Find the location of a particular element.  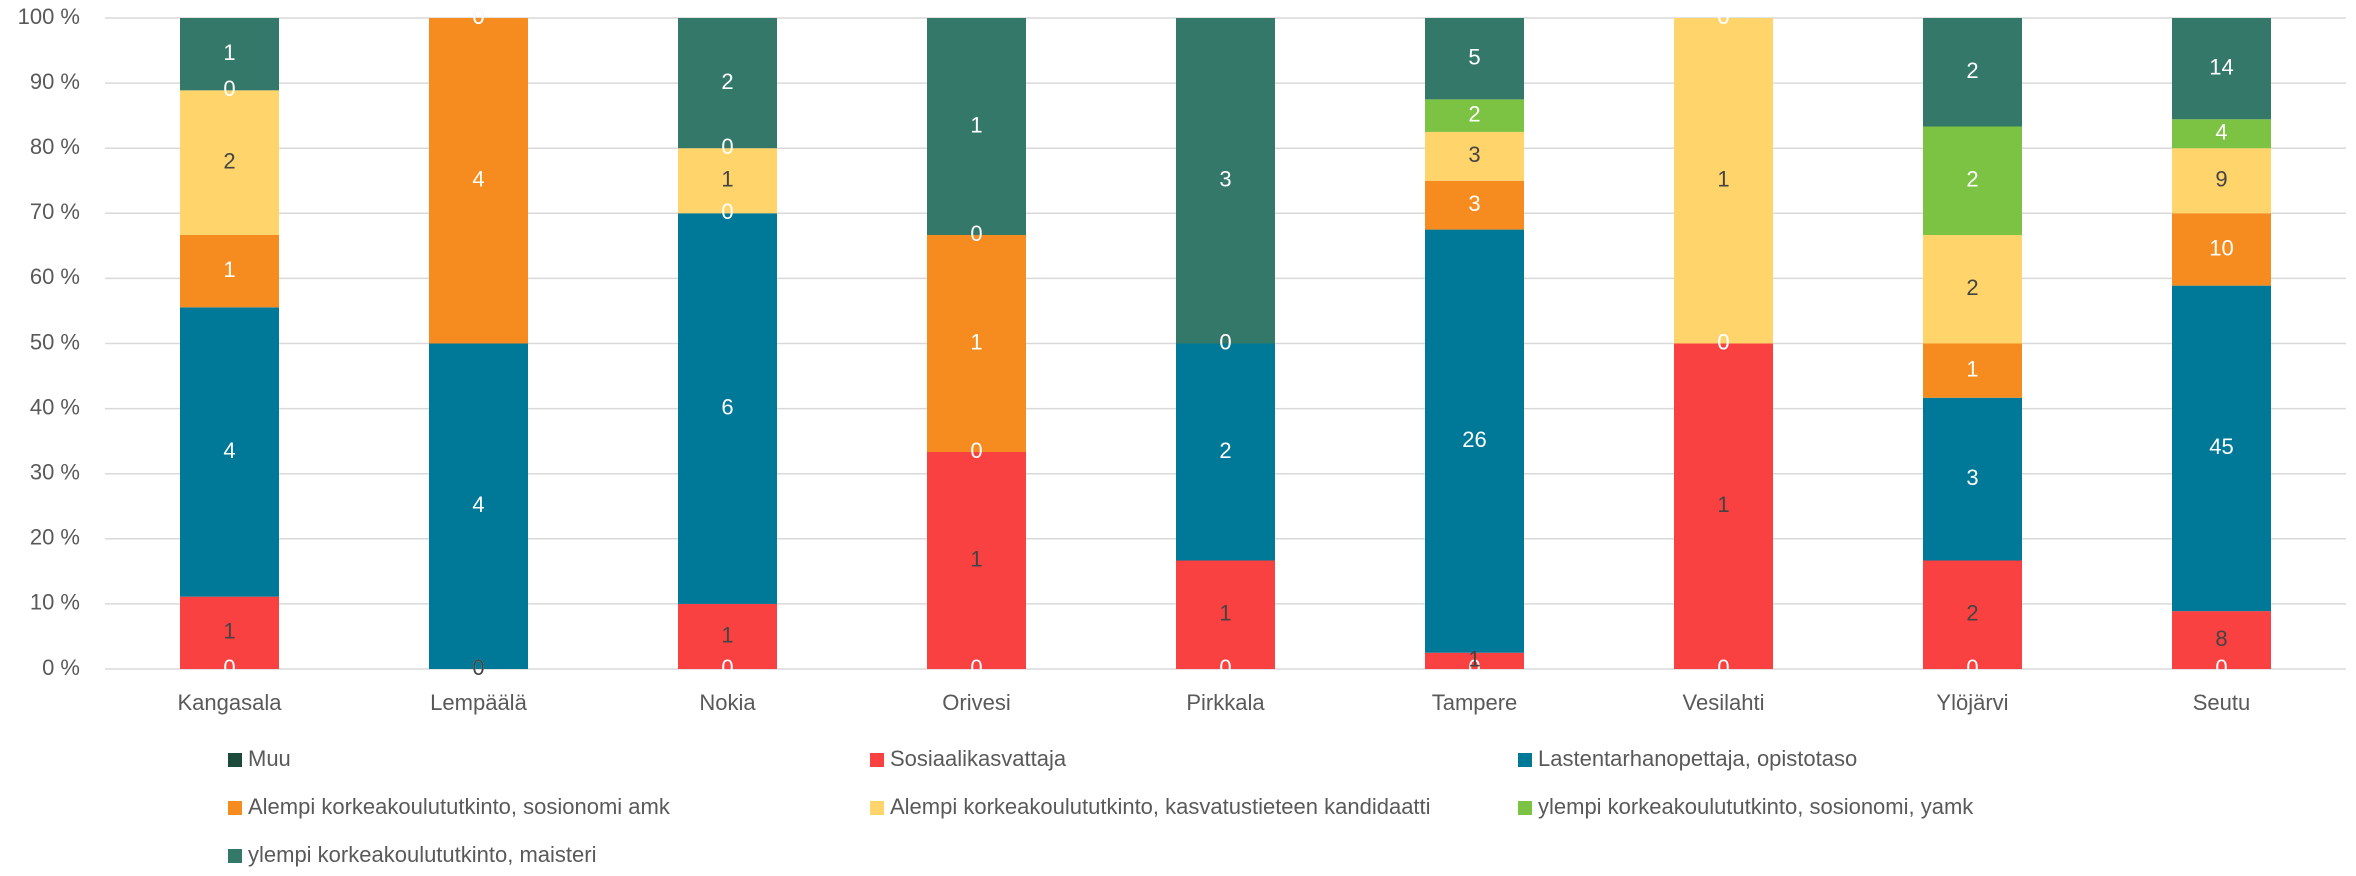

y-tick-label: 10 % is located at coordinates (55, 602).